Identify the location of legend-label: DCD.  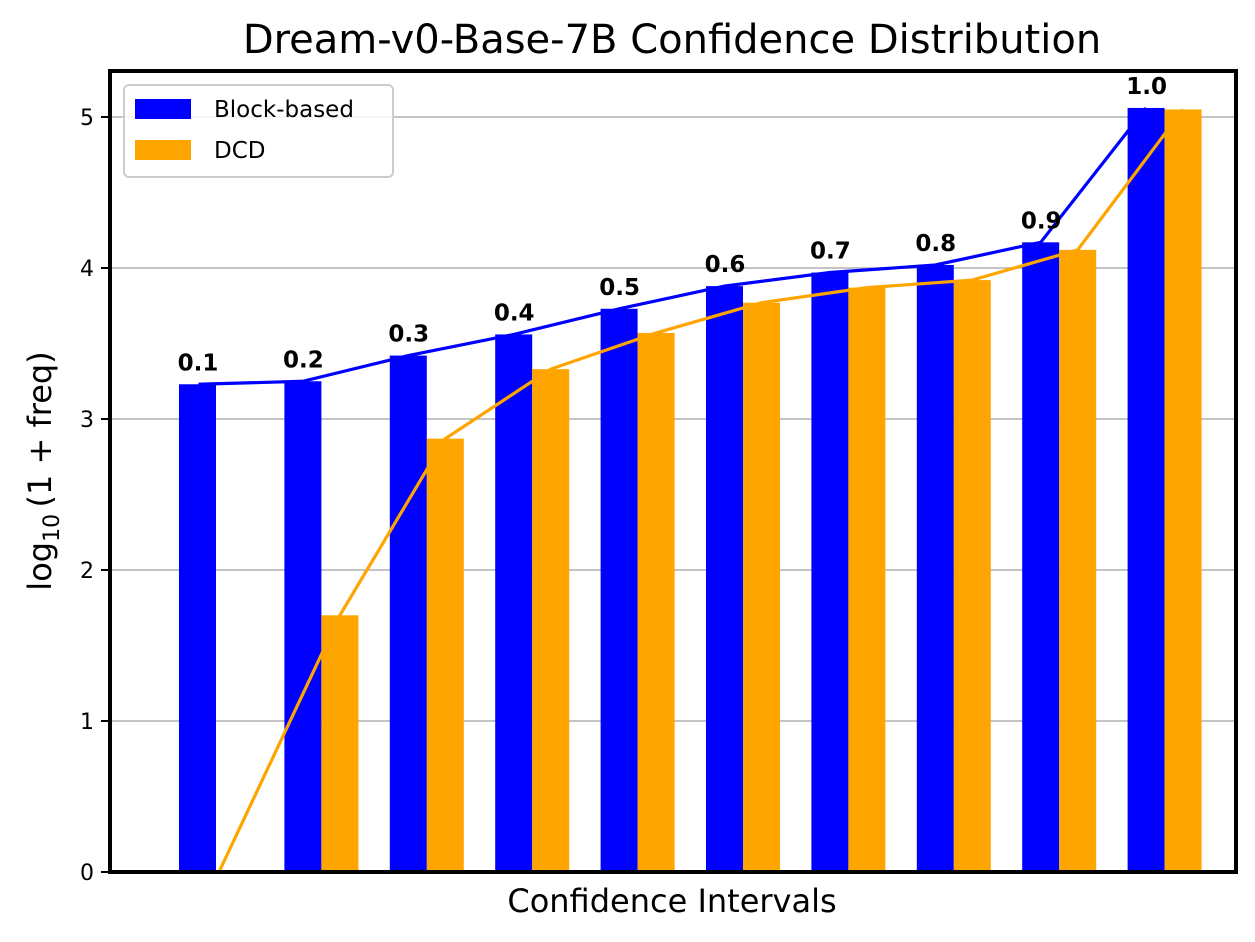
(239, 151).